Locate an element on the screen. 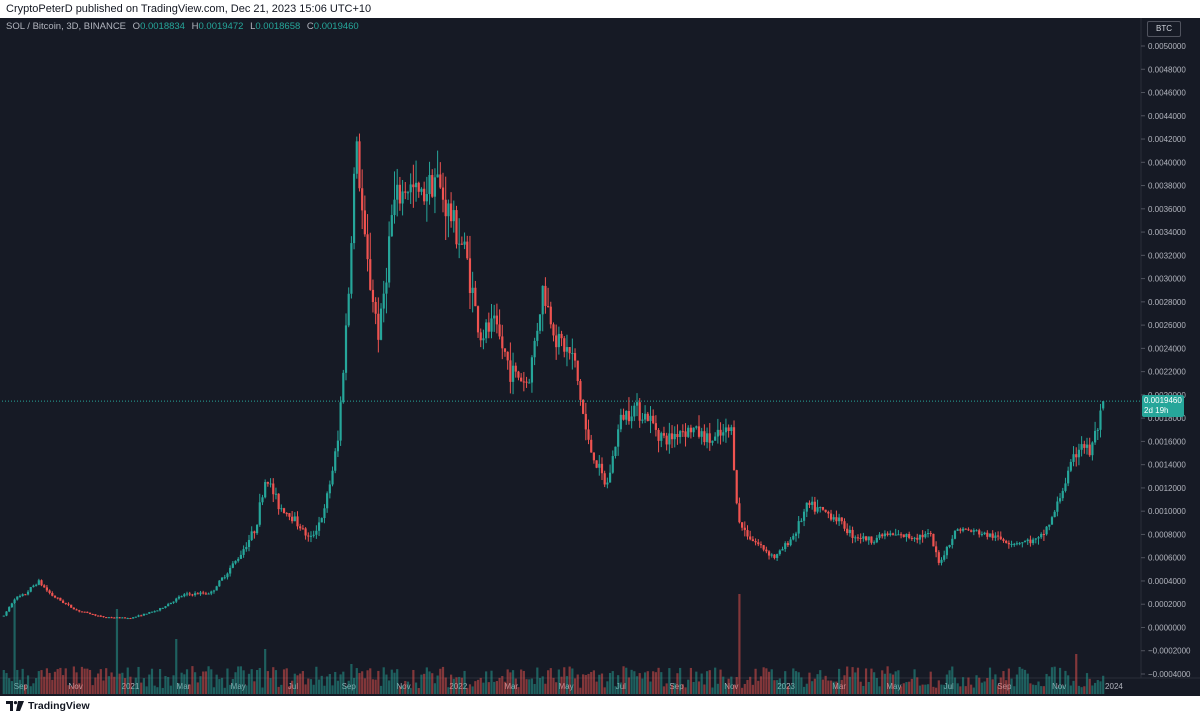 Image resolution: width=1200 pixels, height=715 pixels. legend-symbol: SOL / Bitcoin, 3D, BINANCE is located at coordinates (66, 26).